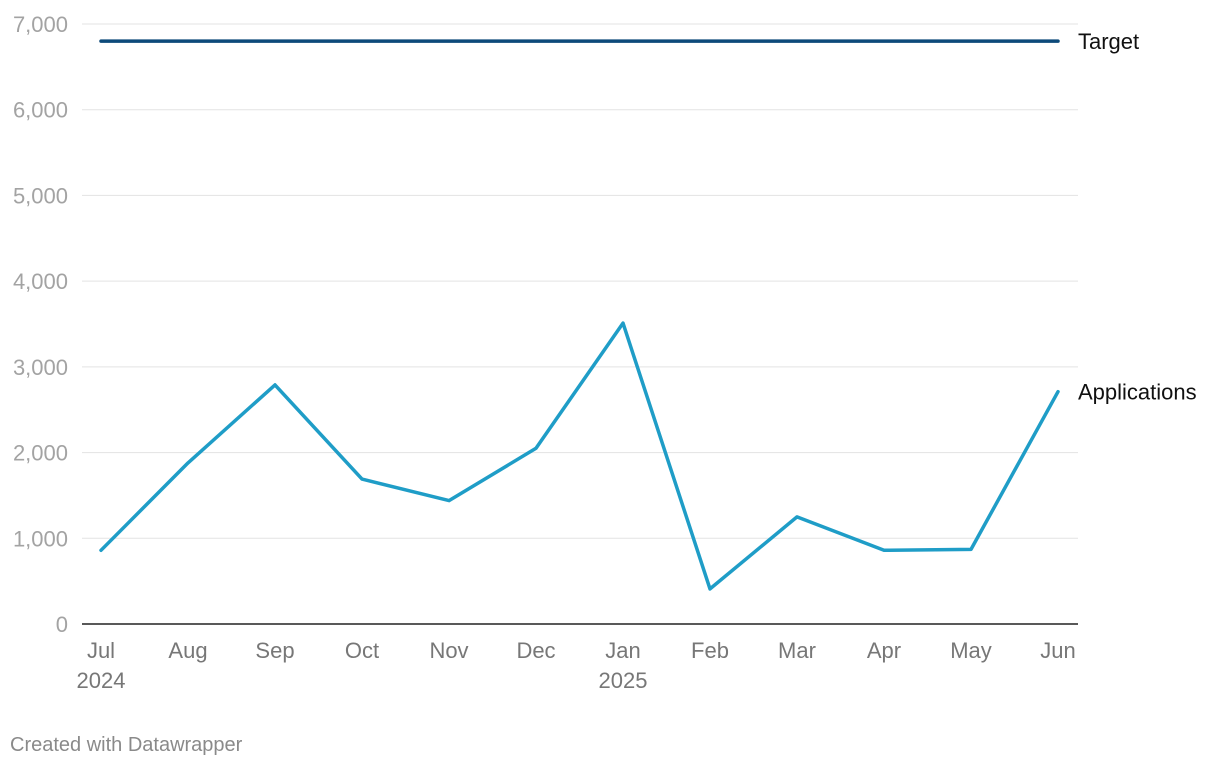 This screenshot has width=1220, height=770. I want to click on x-tick-label-aug: Aug, so click(187, 650).